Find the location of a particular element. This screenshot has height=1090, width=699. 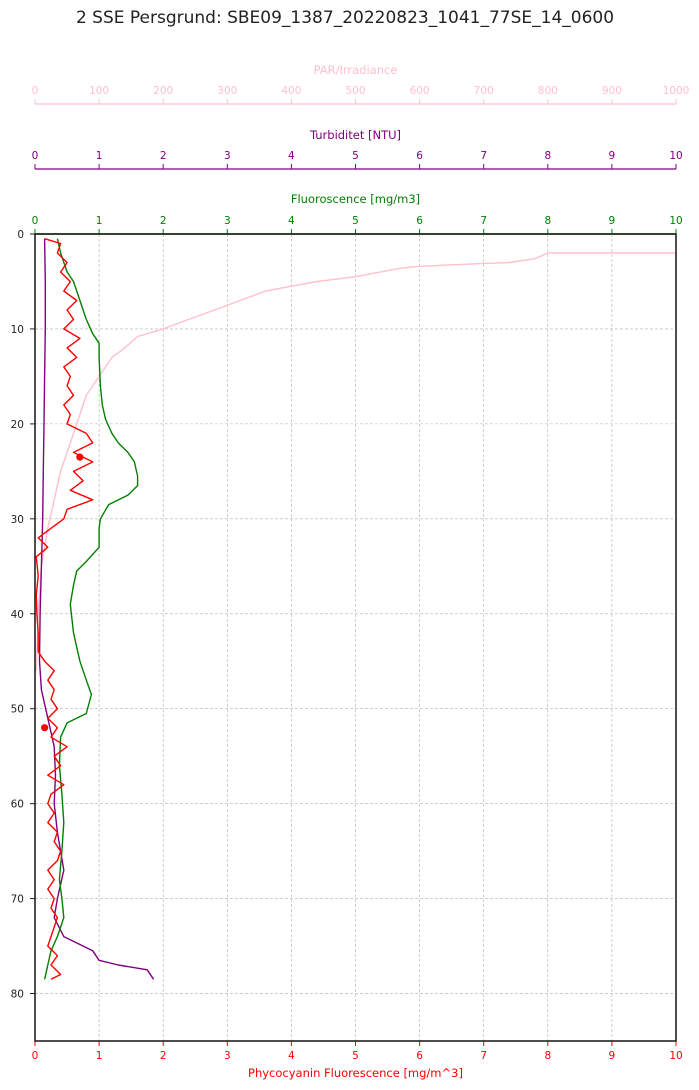

par-axis-tick-label: 100 is located at coordinates (99, 91).